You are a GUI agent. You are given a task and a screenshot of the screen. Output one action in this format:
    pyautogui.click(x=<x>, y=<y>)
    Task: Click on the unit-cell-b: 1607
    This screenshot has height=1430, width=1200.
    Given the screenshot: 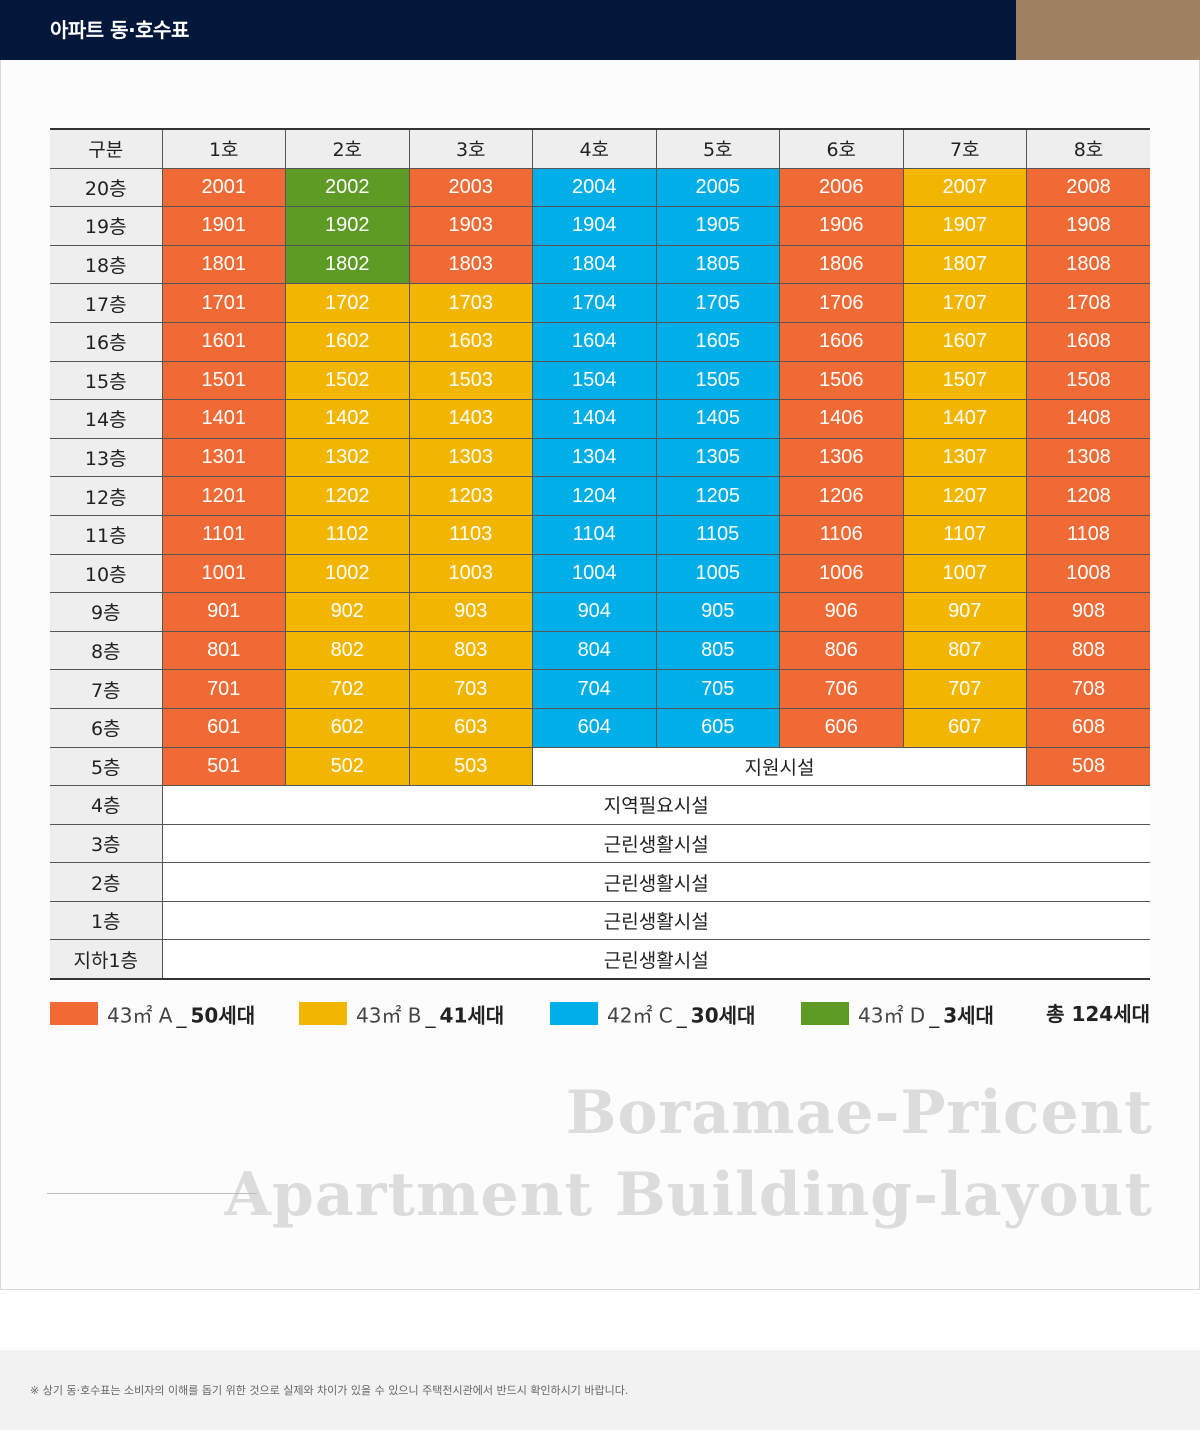 What is the action you would take?
    pyautogui.click(x=964, y=341)
    